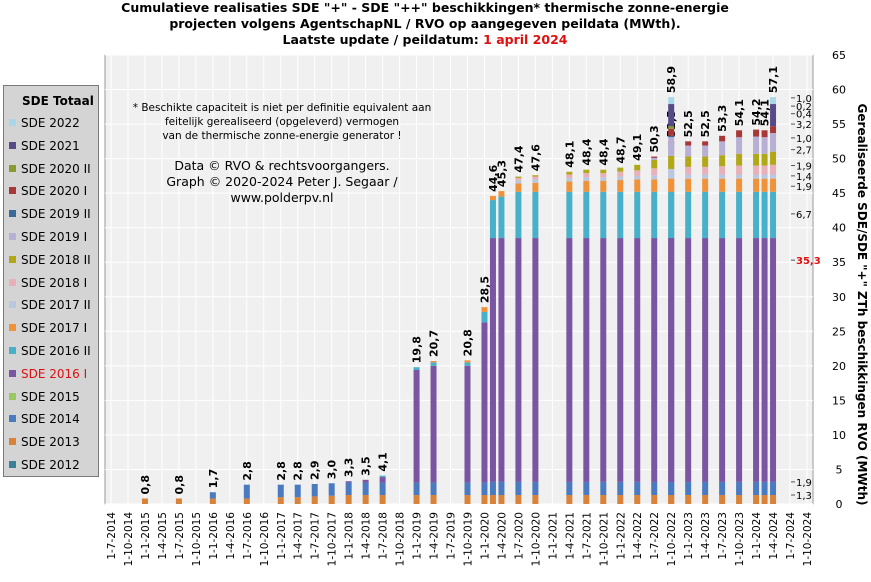  Describe the element at coordinates (672, 539) in the screenshot. I see `x-tick-label: 1-10-2022` at that location.